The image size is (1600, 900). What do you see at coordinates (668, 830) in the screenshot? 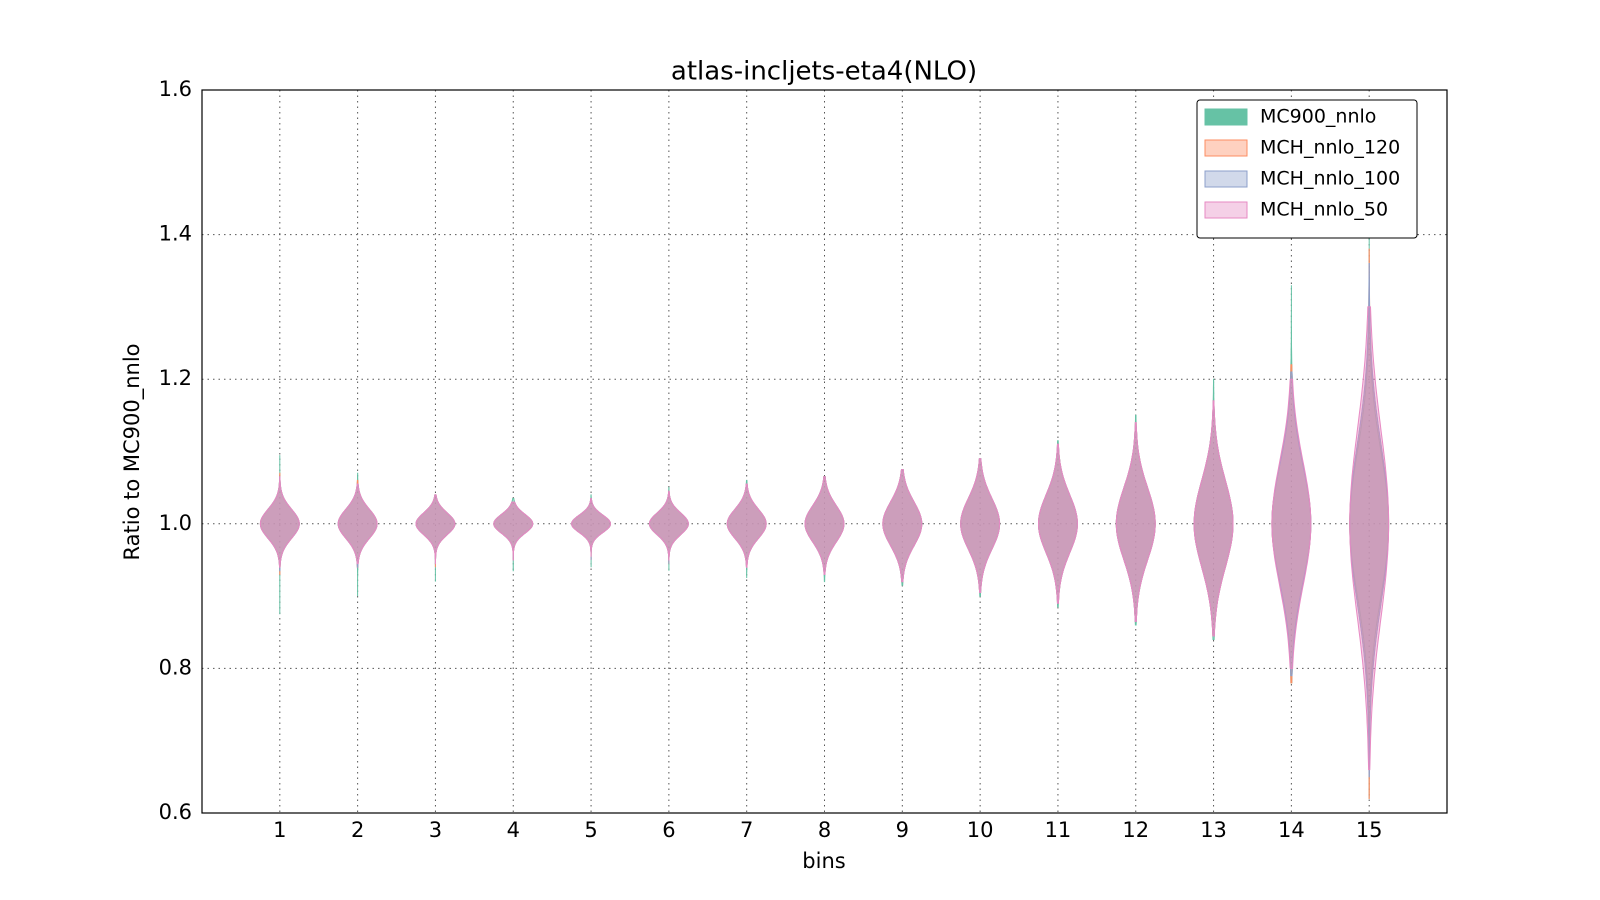
I see `x-tick-label: 6` at bounding box center [668, 830].